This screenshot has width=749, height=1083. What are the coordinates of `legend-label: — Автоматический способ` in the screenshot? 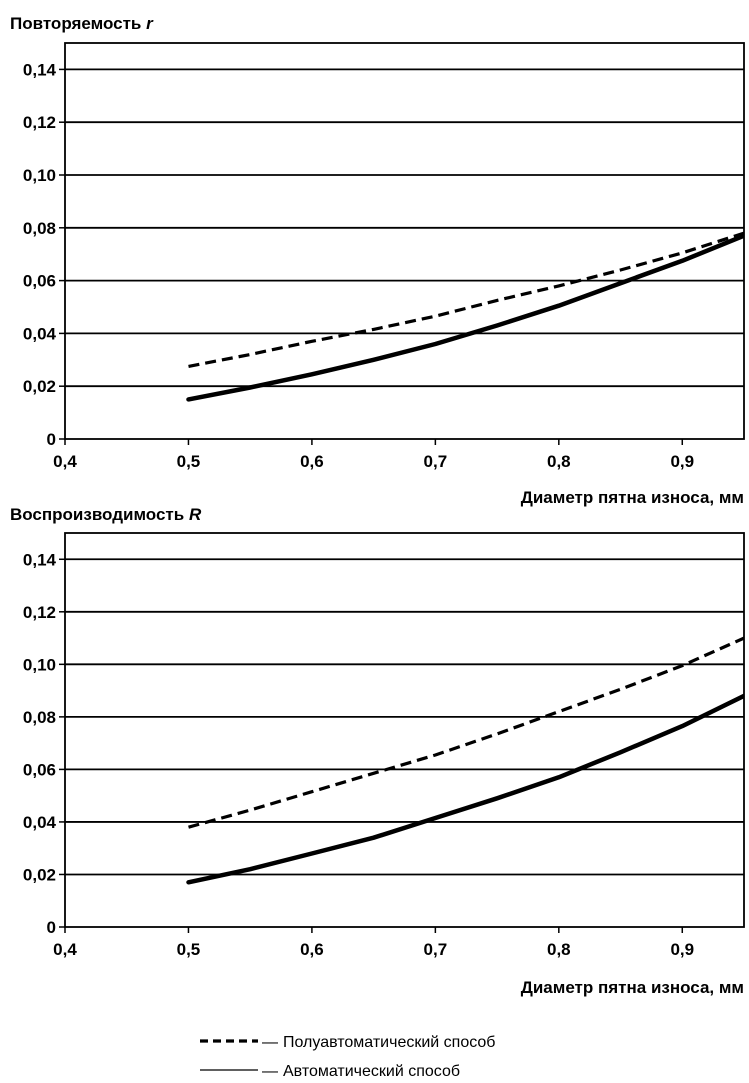 It's located at (361, 1071).